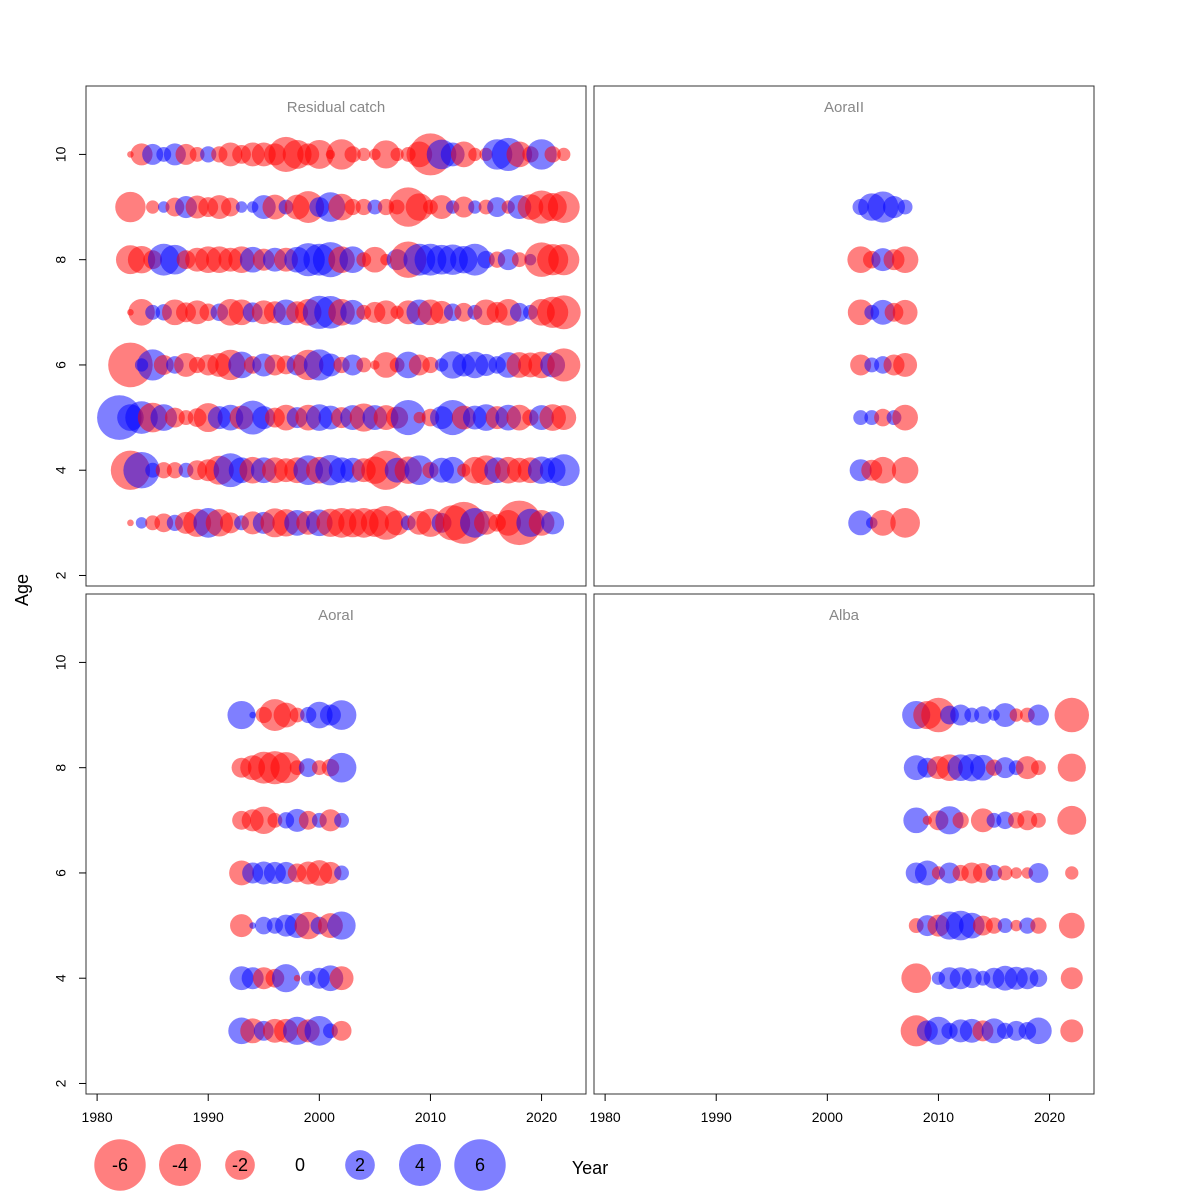 This screenshot has height=1200, width=1200. What do you see at coordinates (22, 590) in the screenshot?
I see `y-axis-title: Age` at bounding box center [22, 590].